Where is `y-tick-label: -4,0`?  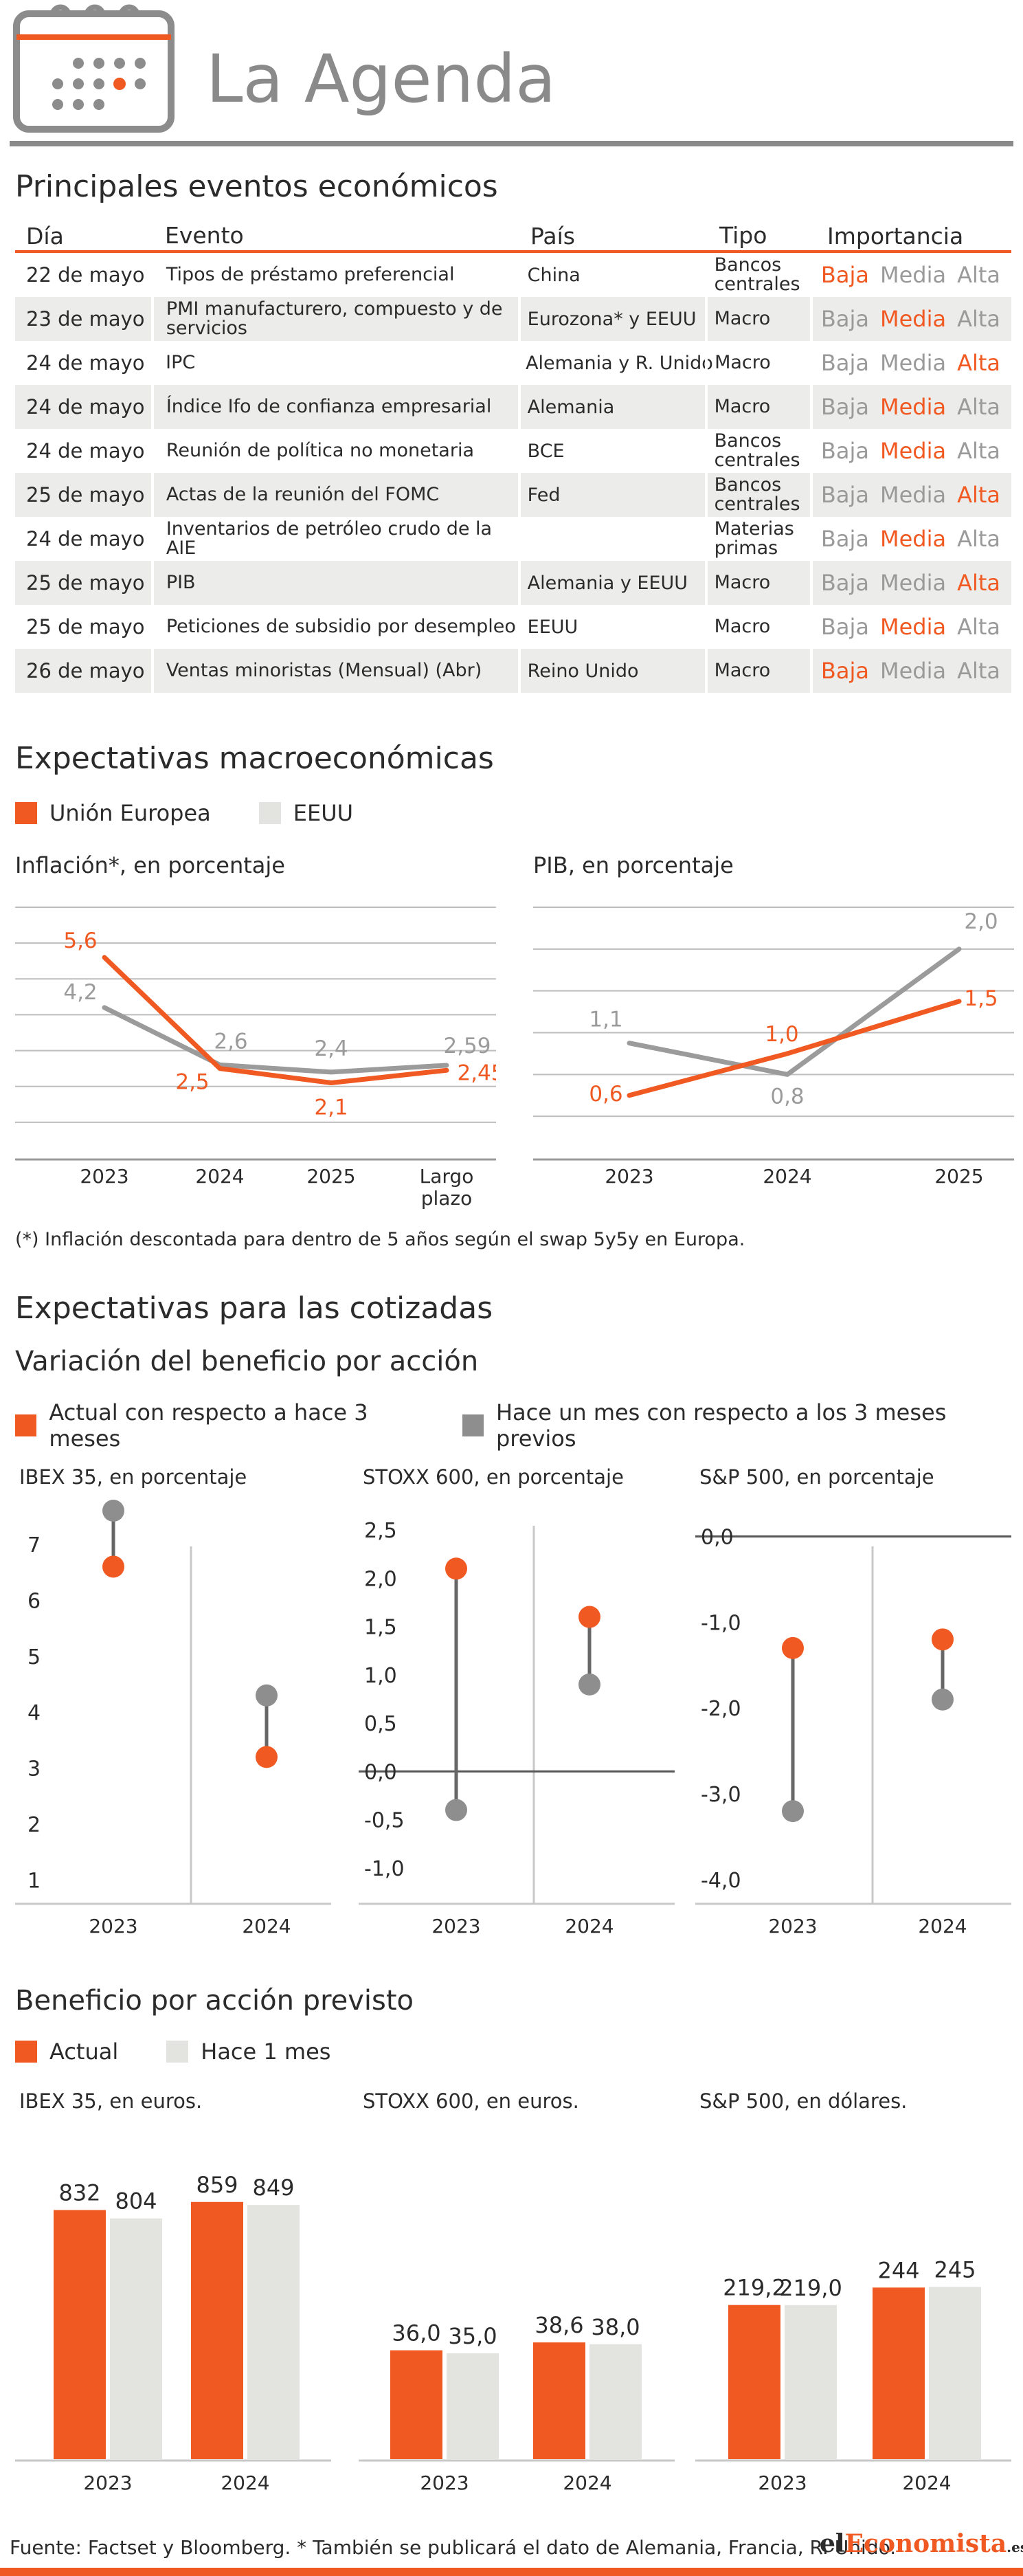
y-tick-label: -4,0 is located at coordinates (721, 1881).